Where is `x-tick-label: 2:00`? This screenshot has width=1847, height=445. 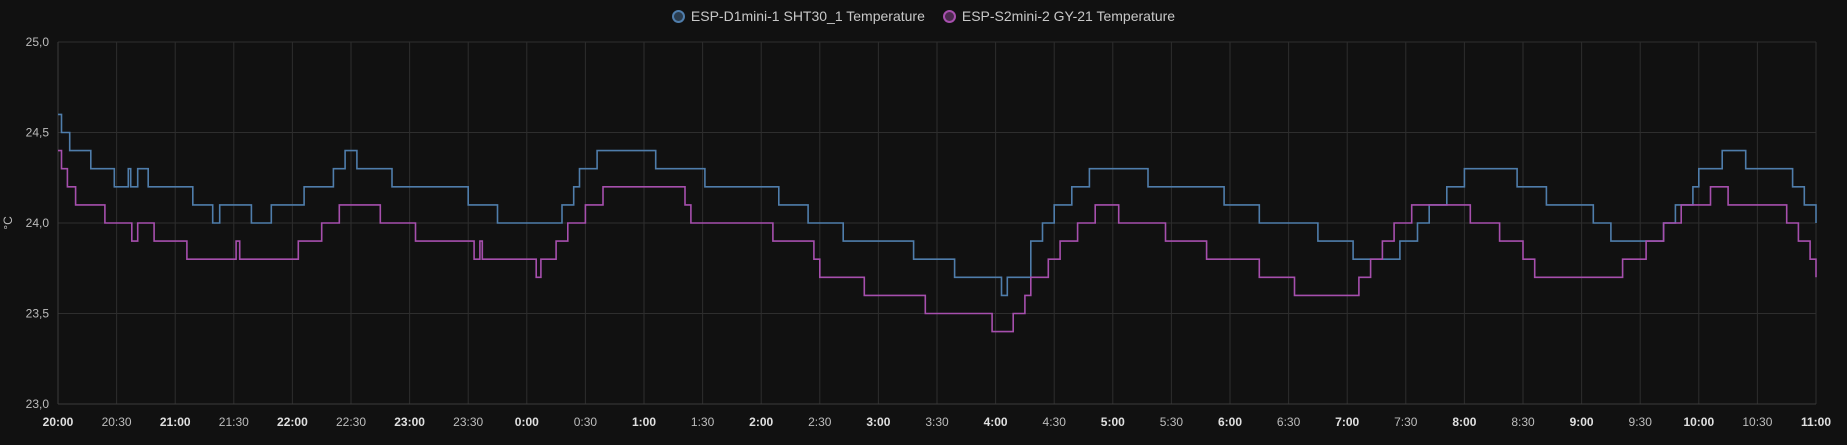 x-tick-label: 2:00 is located at coordinates (761, 422).